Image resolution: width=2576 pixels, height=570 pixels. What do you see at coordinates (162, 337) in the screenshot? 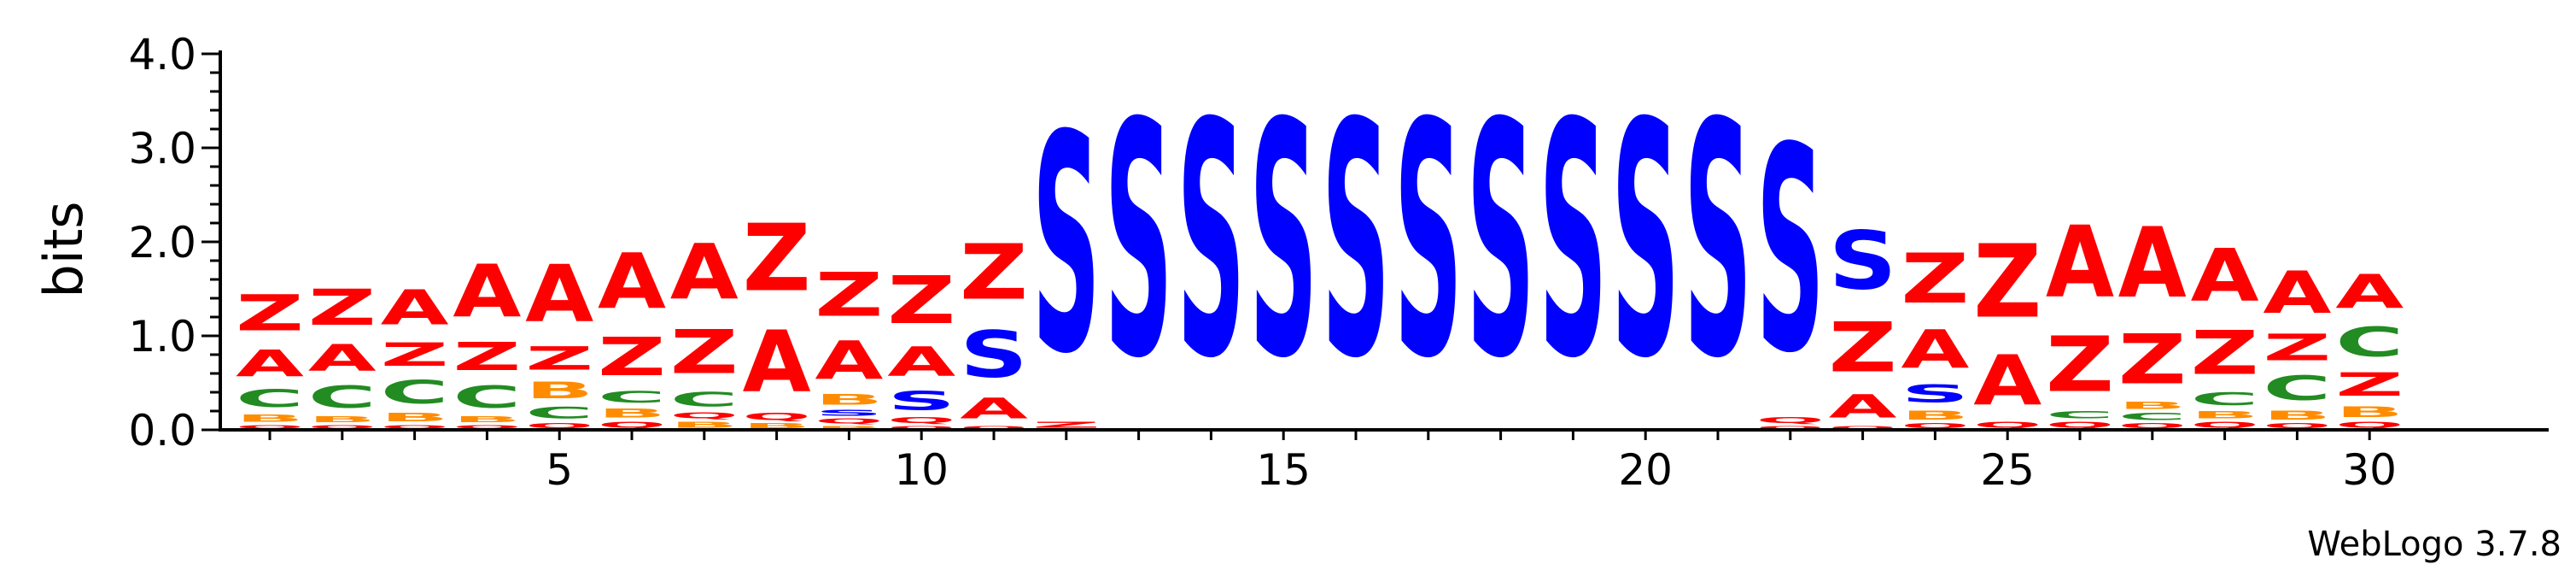
I see `y-tick-label: 1.0` at bounding box center [162, 337].